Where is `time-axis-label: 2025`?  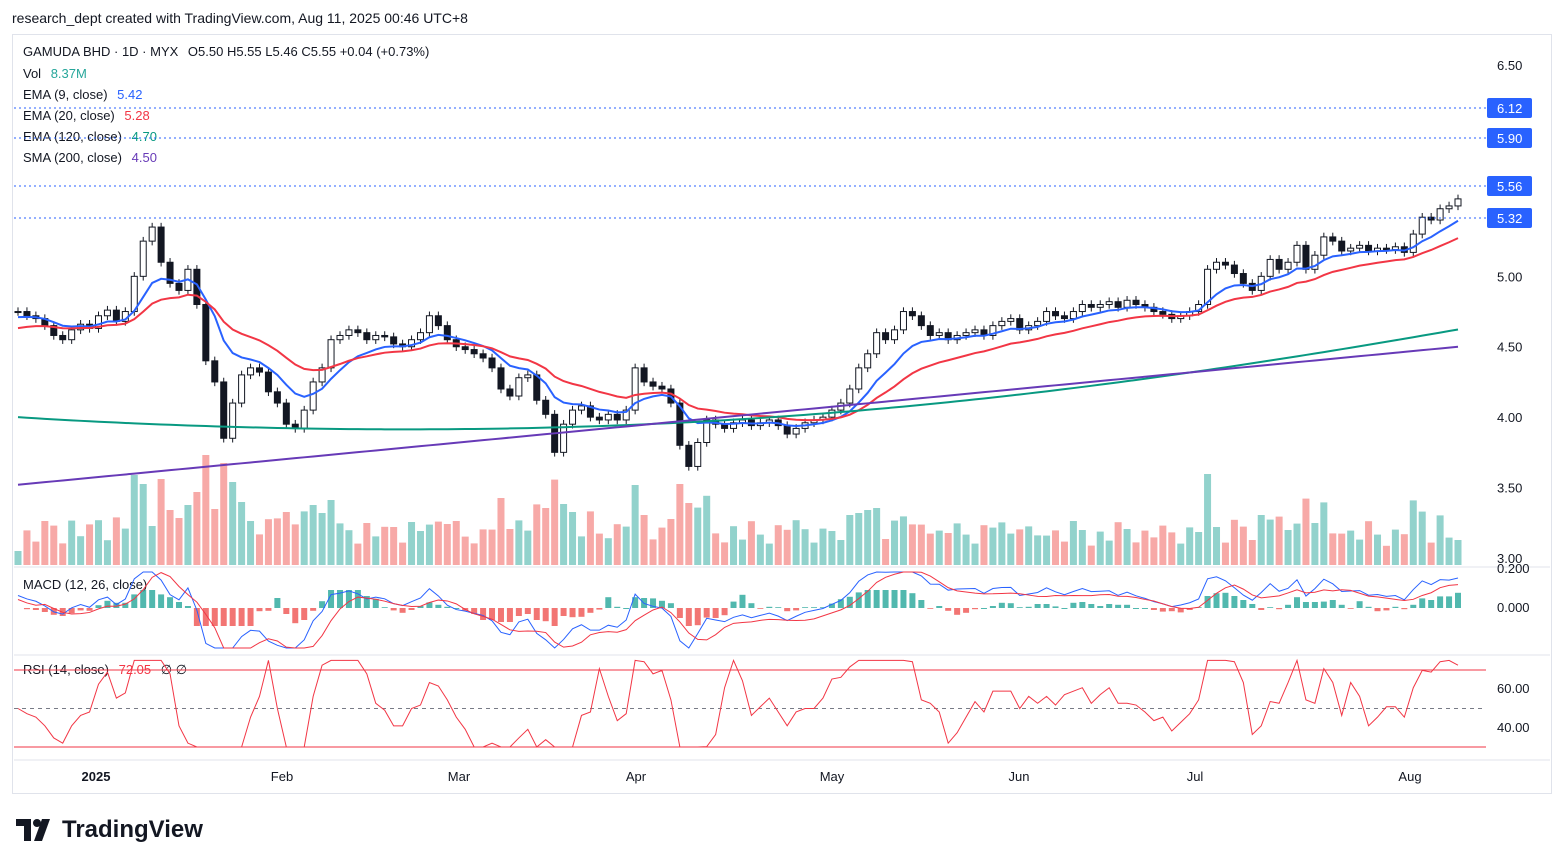 time-axis-label: 2025 is located at coordinates (96, 776).